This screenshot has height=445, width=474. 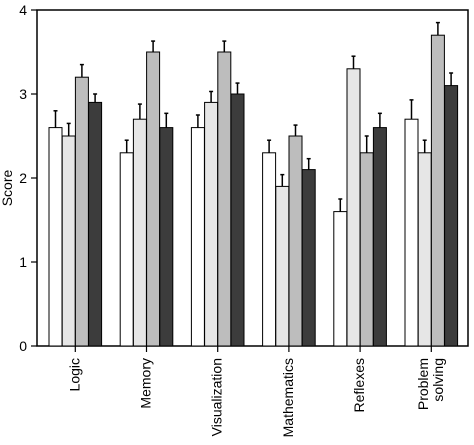 I want to click on y-tick-label: 1, so click(x=23, y=262).